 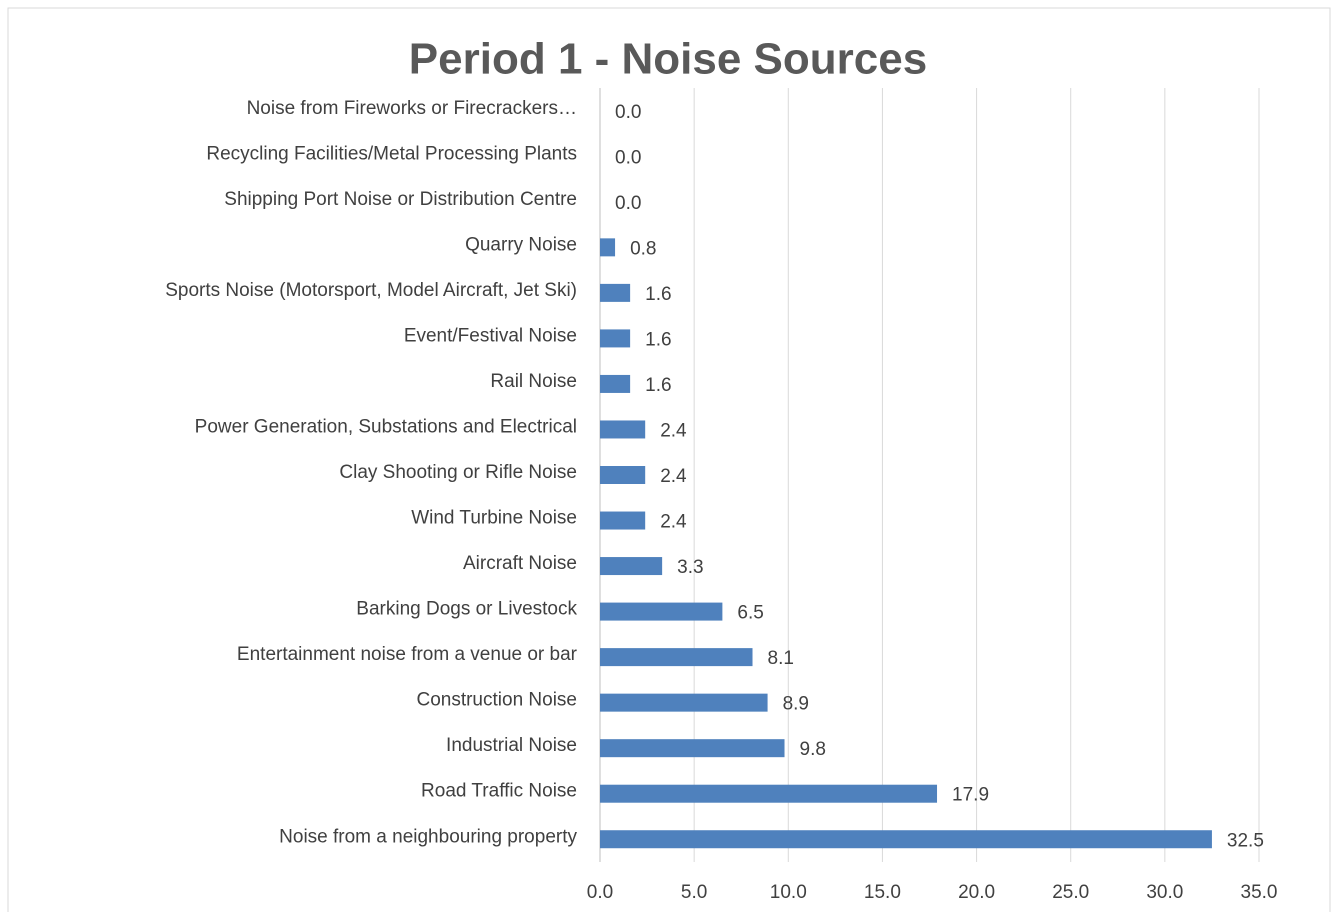 What do you see at coordinates (458, 472) in the screenshot?
I see `y-tick-label: Clay Shooting or Rifle Noise` at bounding box center [458, 472].